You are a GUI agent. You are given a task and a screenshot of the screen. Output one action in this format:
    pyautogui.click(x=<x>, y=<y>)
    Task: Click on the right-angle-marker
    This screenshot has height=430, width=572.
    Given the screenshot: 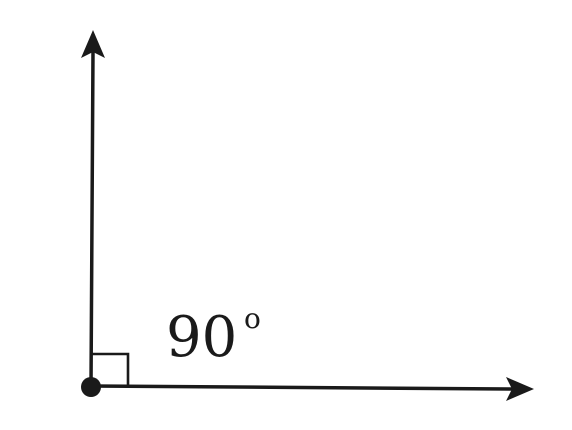 What is the action you would take?
    pyautogui.click(x=110, y=369)
    